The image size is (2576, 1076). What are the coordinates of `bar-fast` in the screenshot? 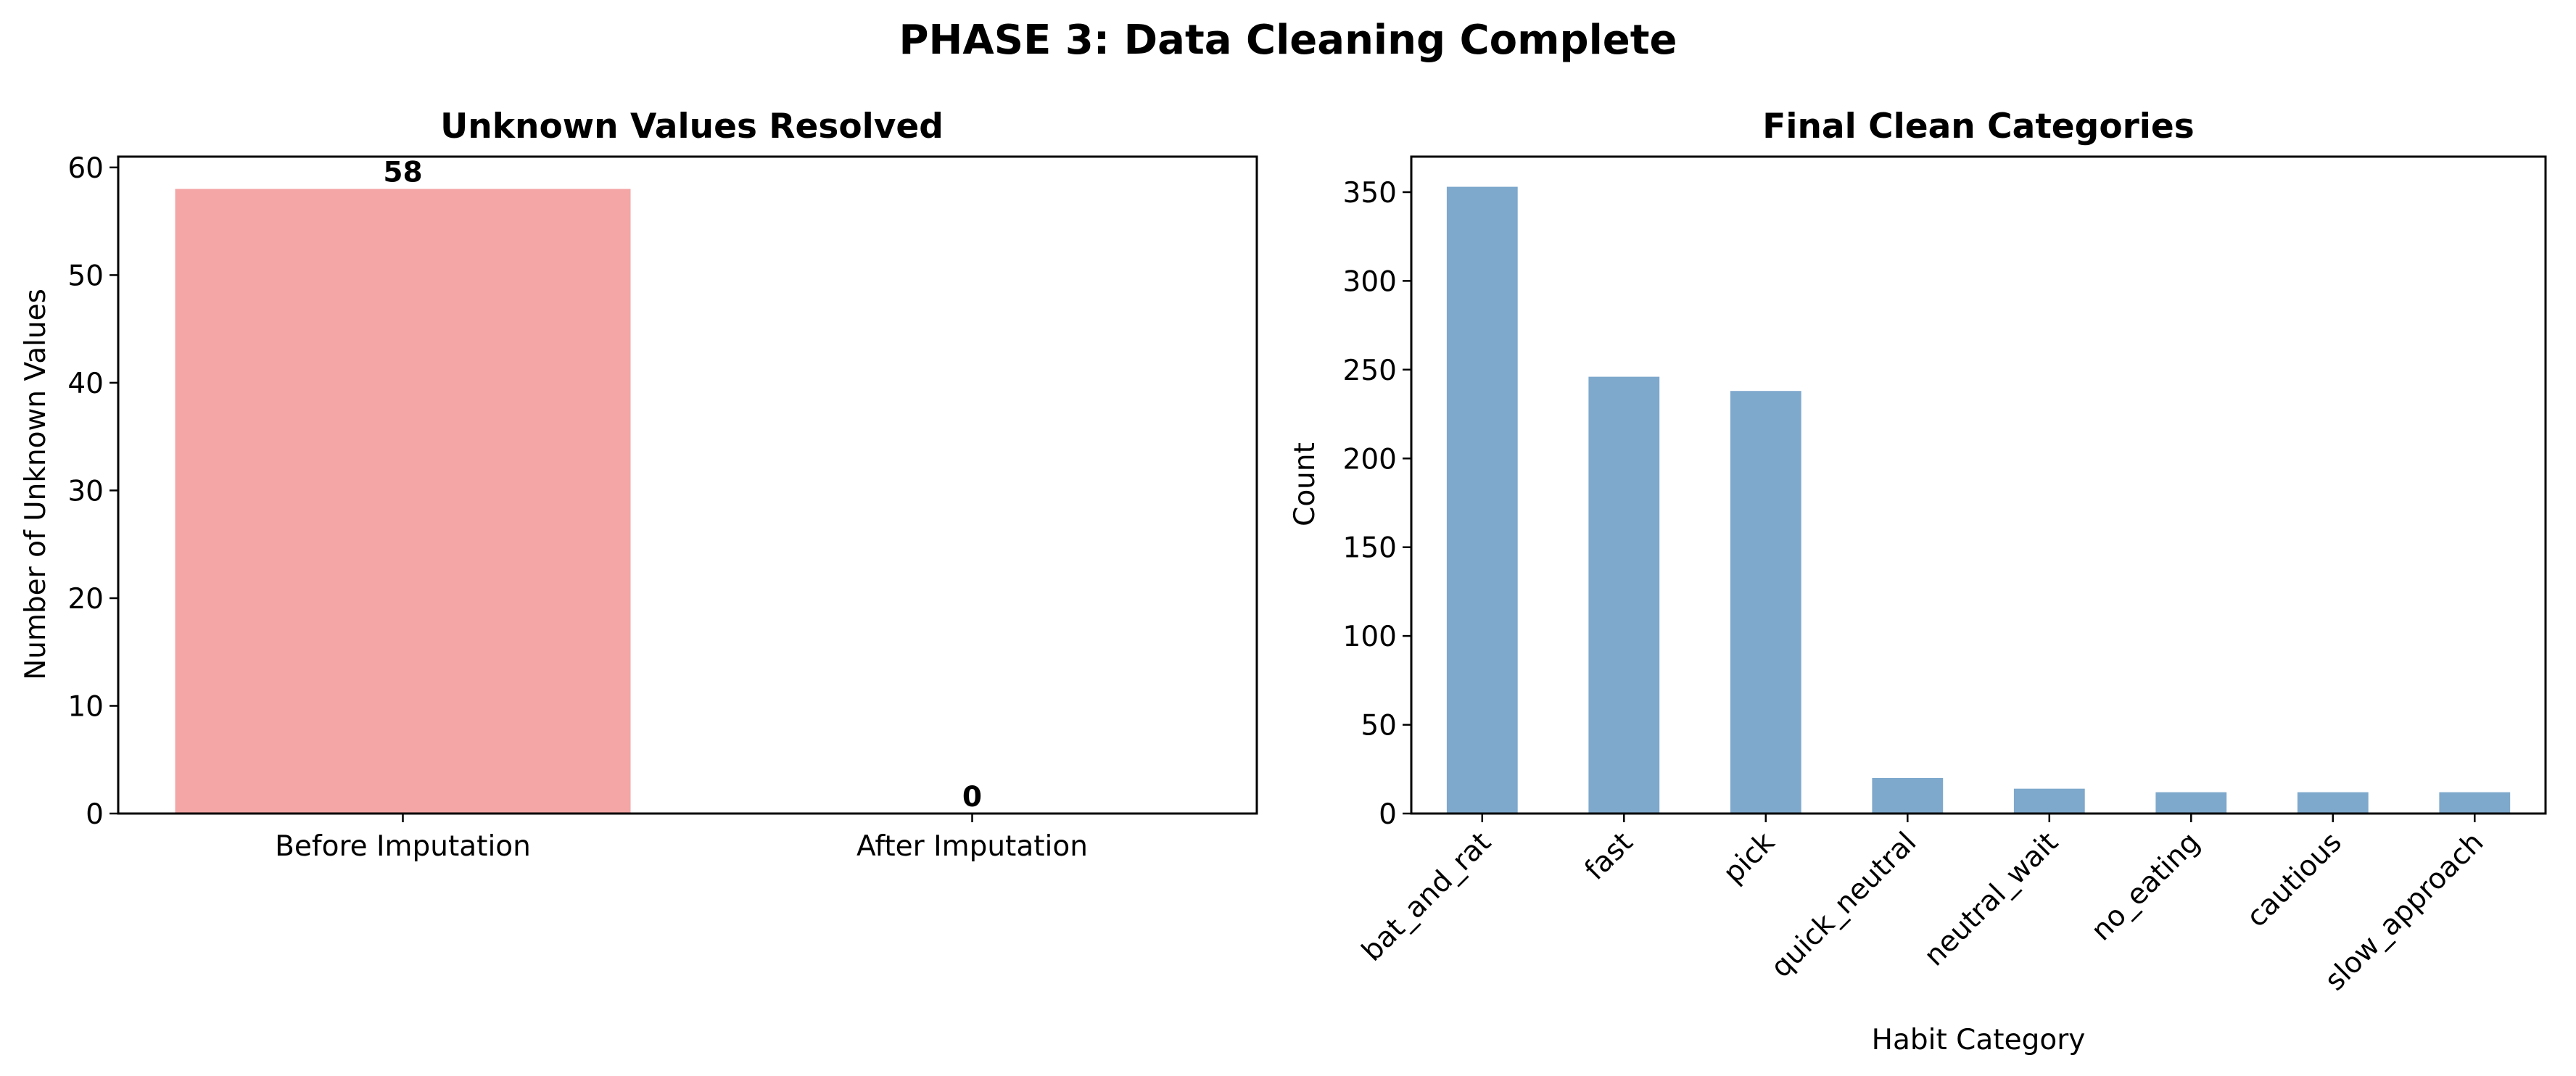 It's located at (1624, 595).